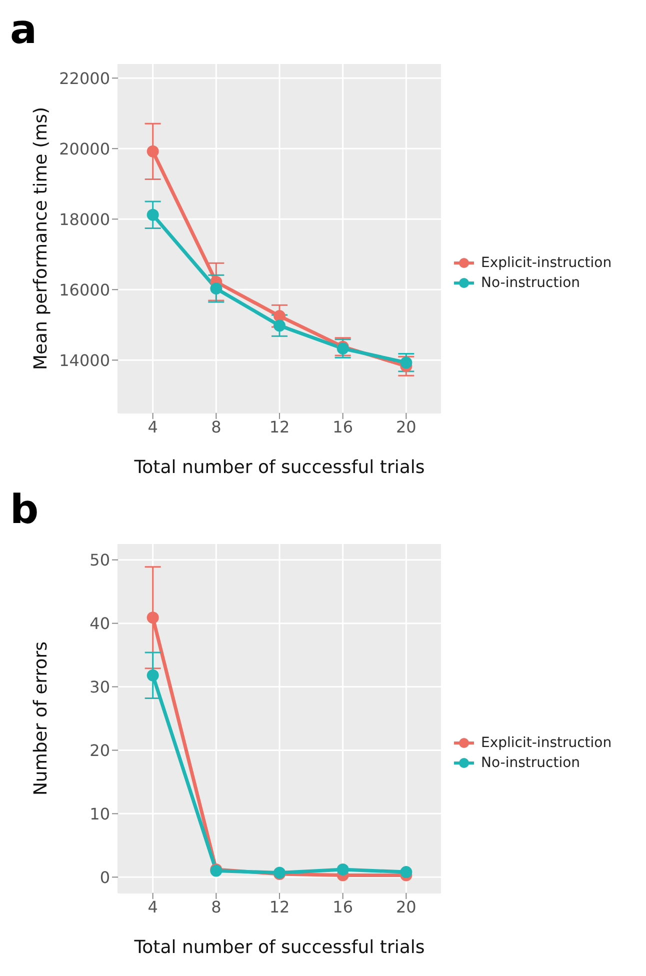 The width and height of the screenshot is (646, 976). Describe the element at coordinates (23, 31) in the screenshot. I see `chart-title: a` at that location.